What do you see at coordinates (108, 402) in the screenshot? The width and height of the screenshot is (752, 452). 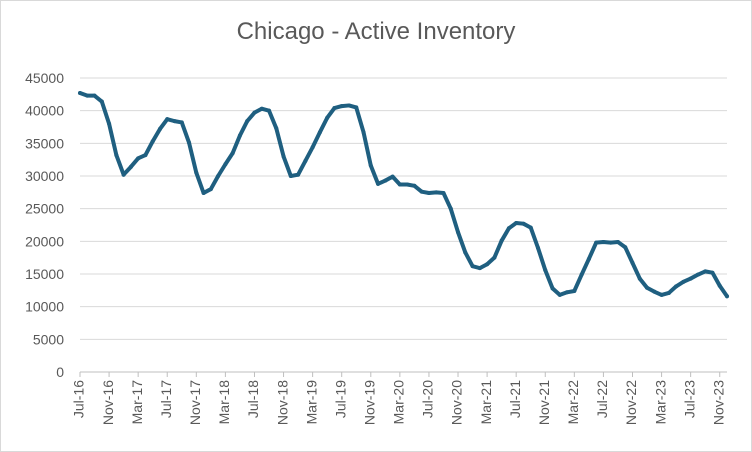 I see `x-tick-label: Nov-16` at bounding box center [108, 402].